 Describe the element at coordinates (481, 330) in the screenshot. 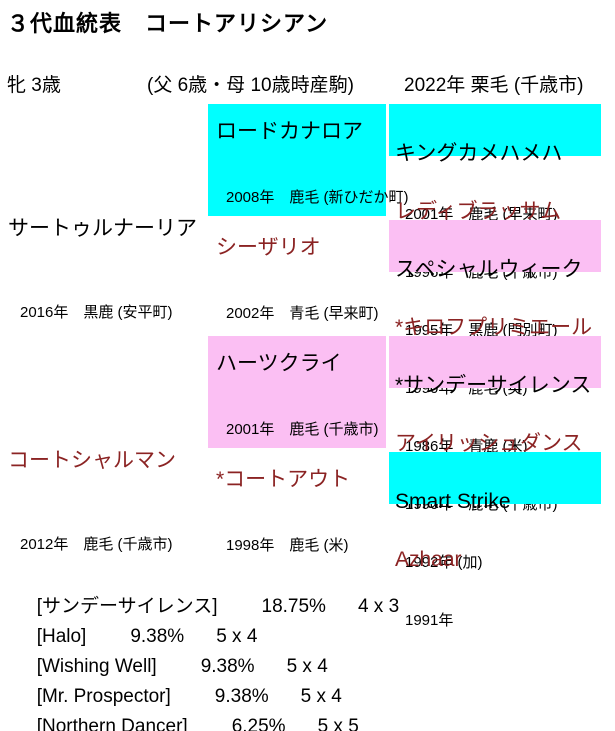

I see `horse-detail: 1995年 黒鹿 (門別町)` at that location.